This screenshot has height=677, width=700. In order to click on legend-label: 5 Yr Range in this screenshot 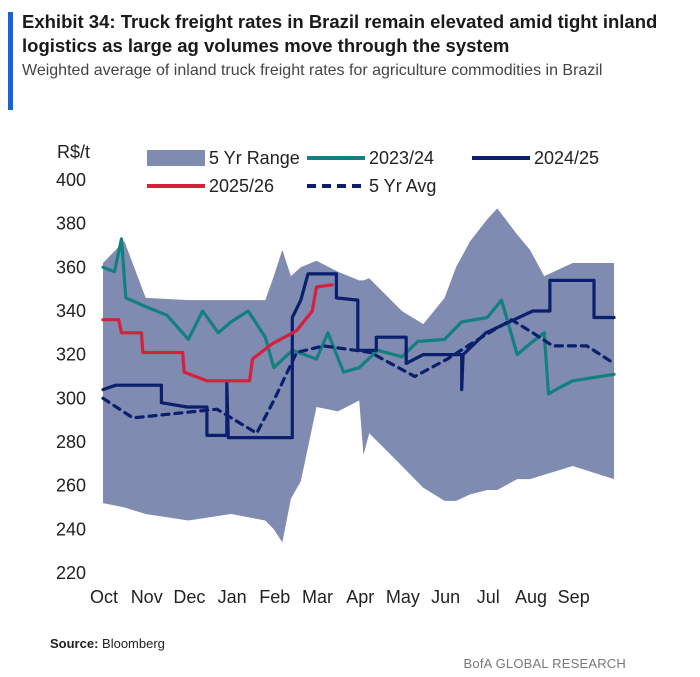, I will do `click(254, 158)`.